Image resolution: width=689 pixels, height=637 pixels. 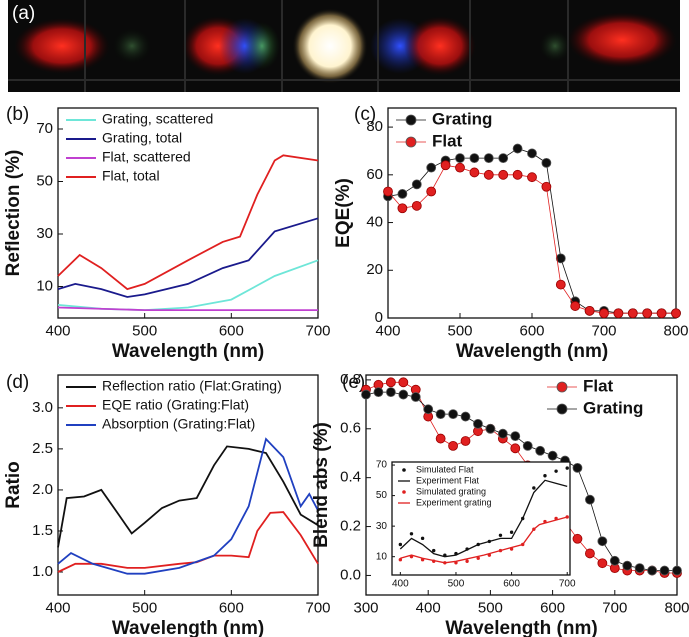 I want to click on y-tick-label: 0.2, so click(x=350, y=526).